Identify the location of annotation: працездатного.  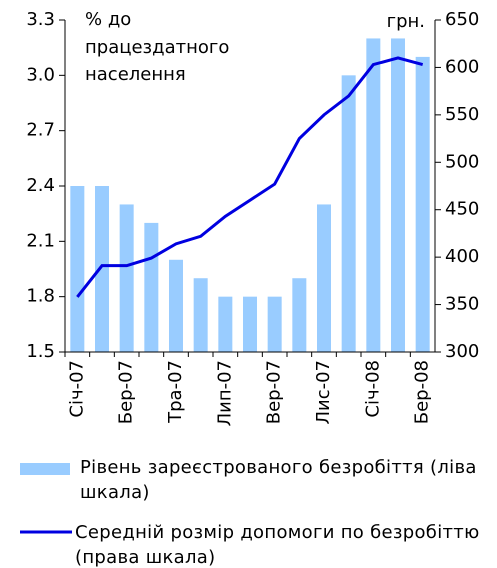
(157, 47).